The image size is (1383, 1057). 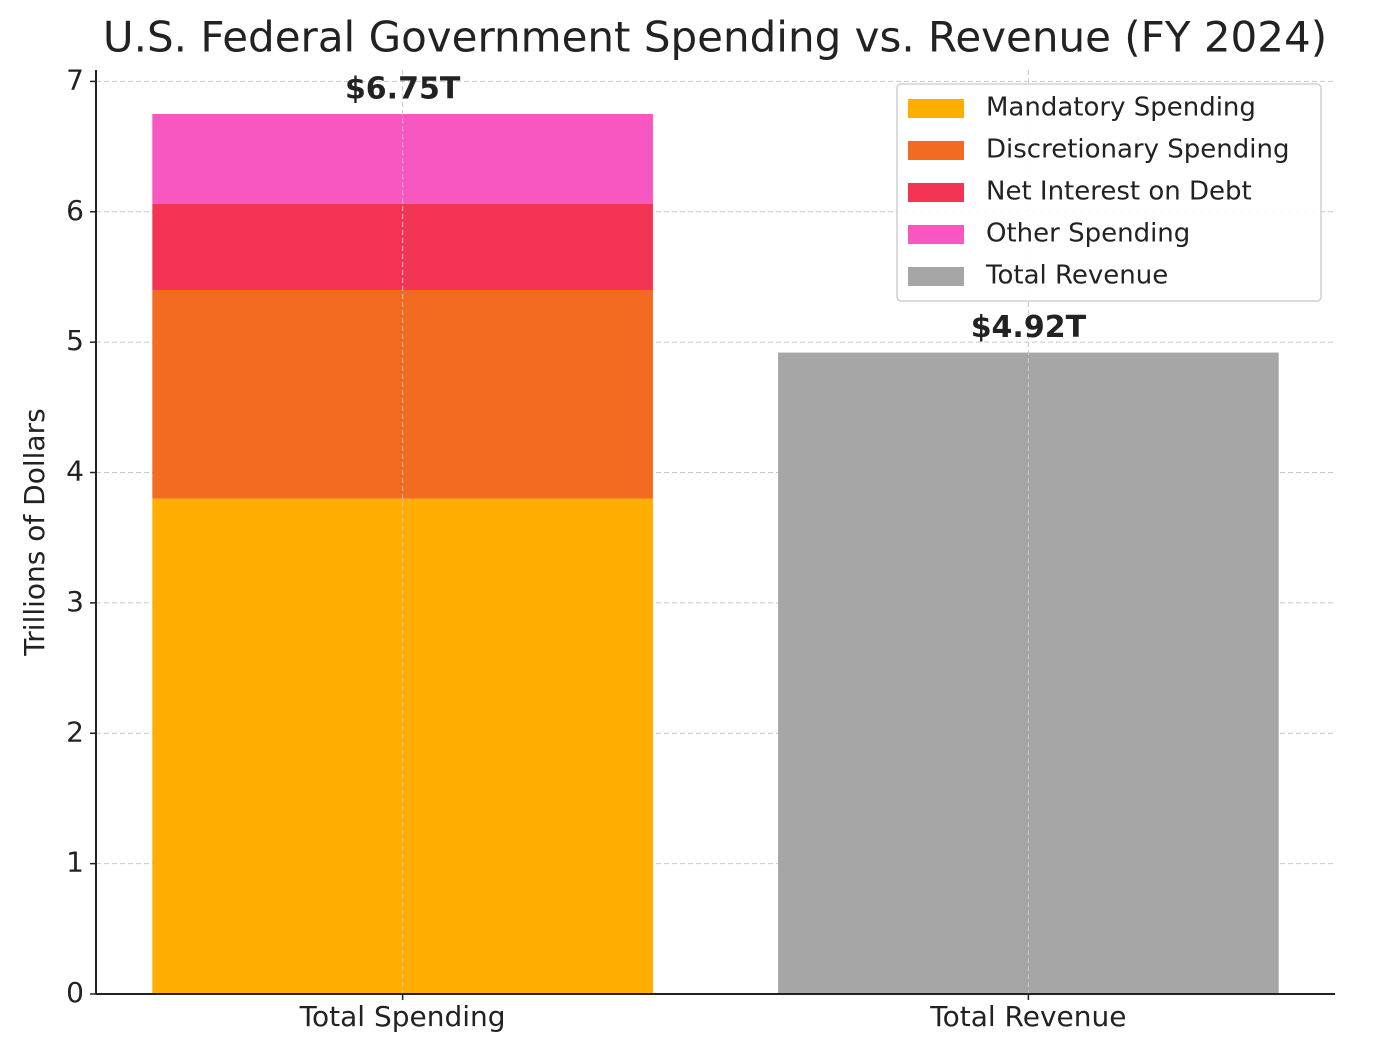 What do you see at coordinates (75, 79) in the screenshot?
I see `y-tick-label: 7` at bounding box center [75, 79].